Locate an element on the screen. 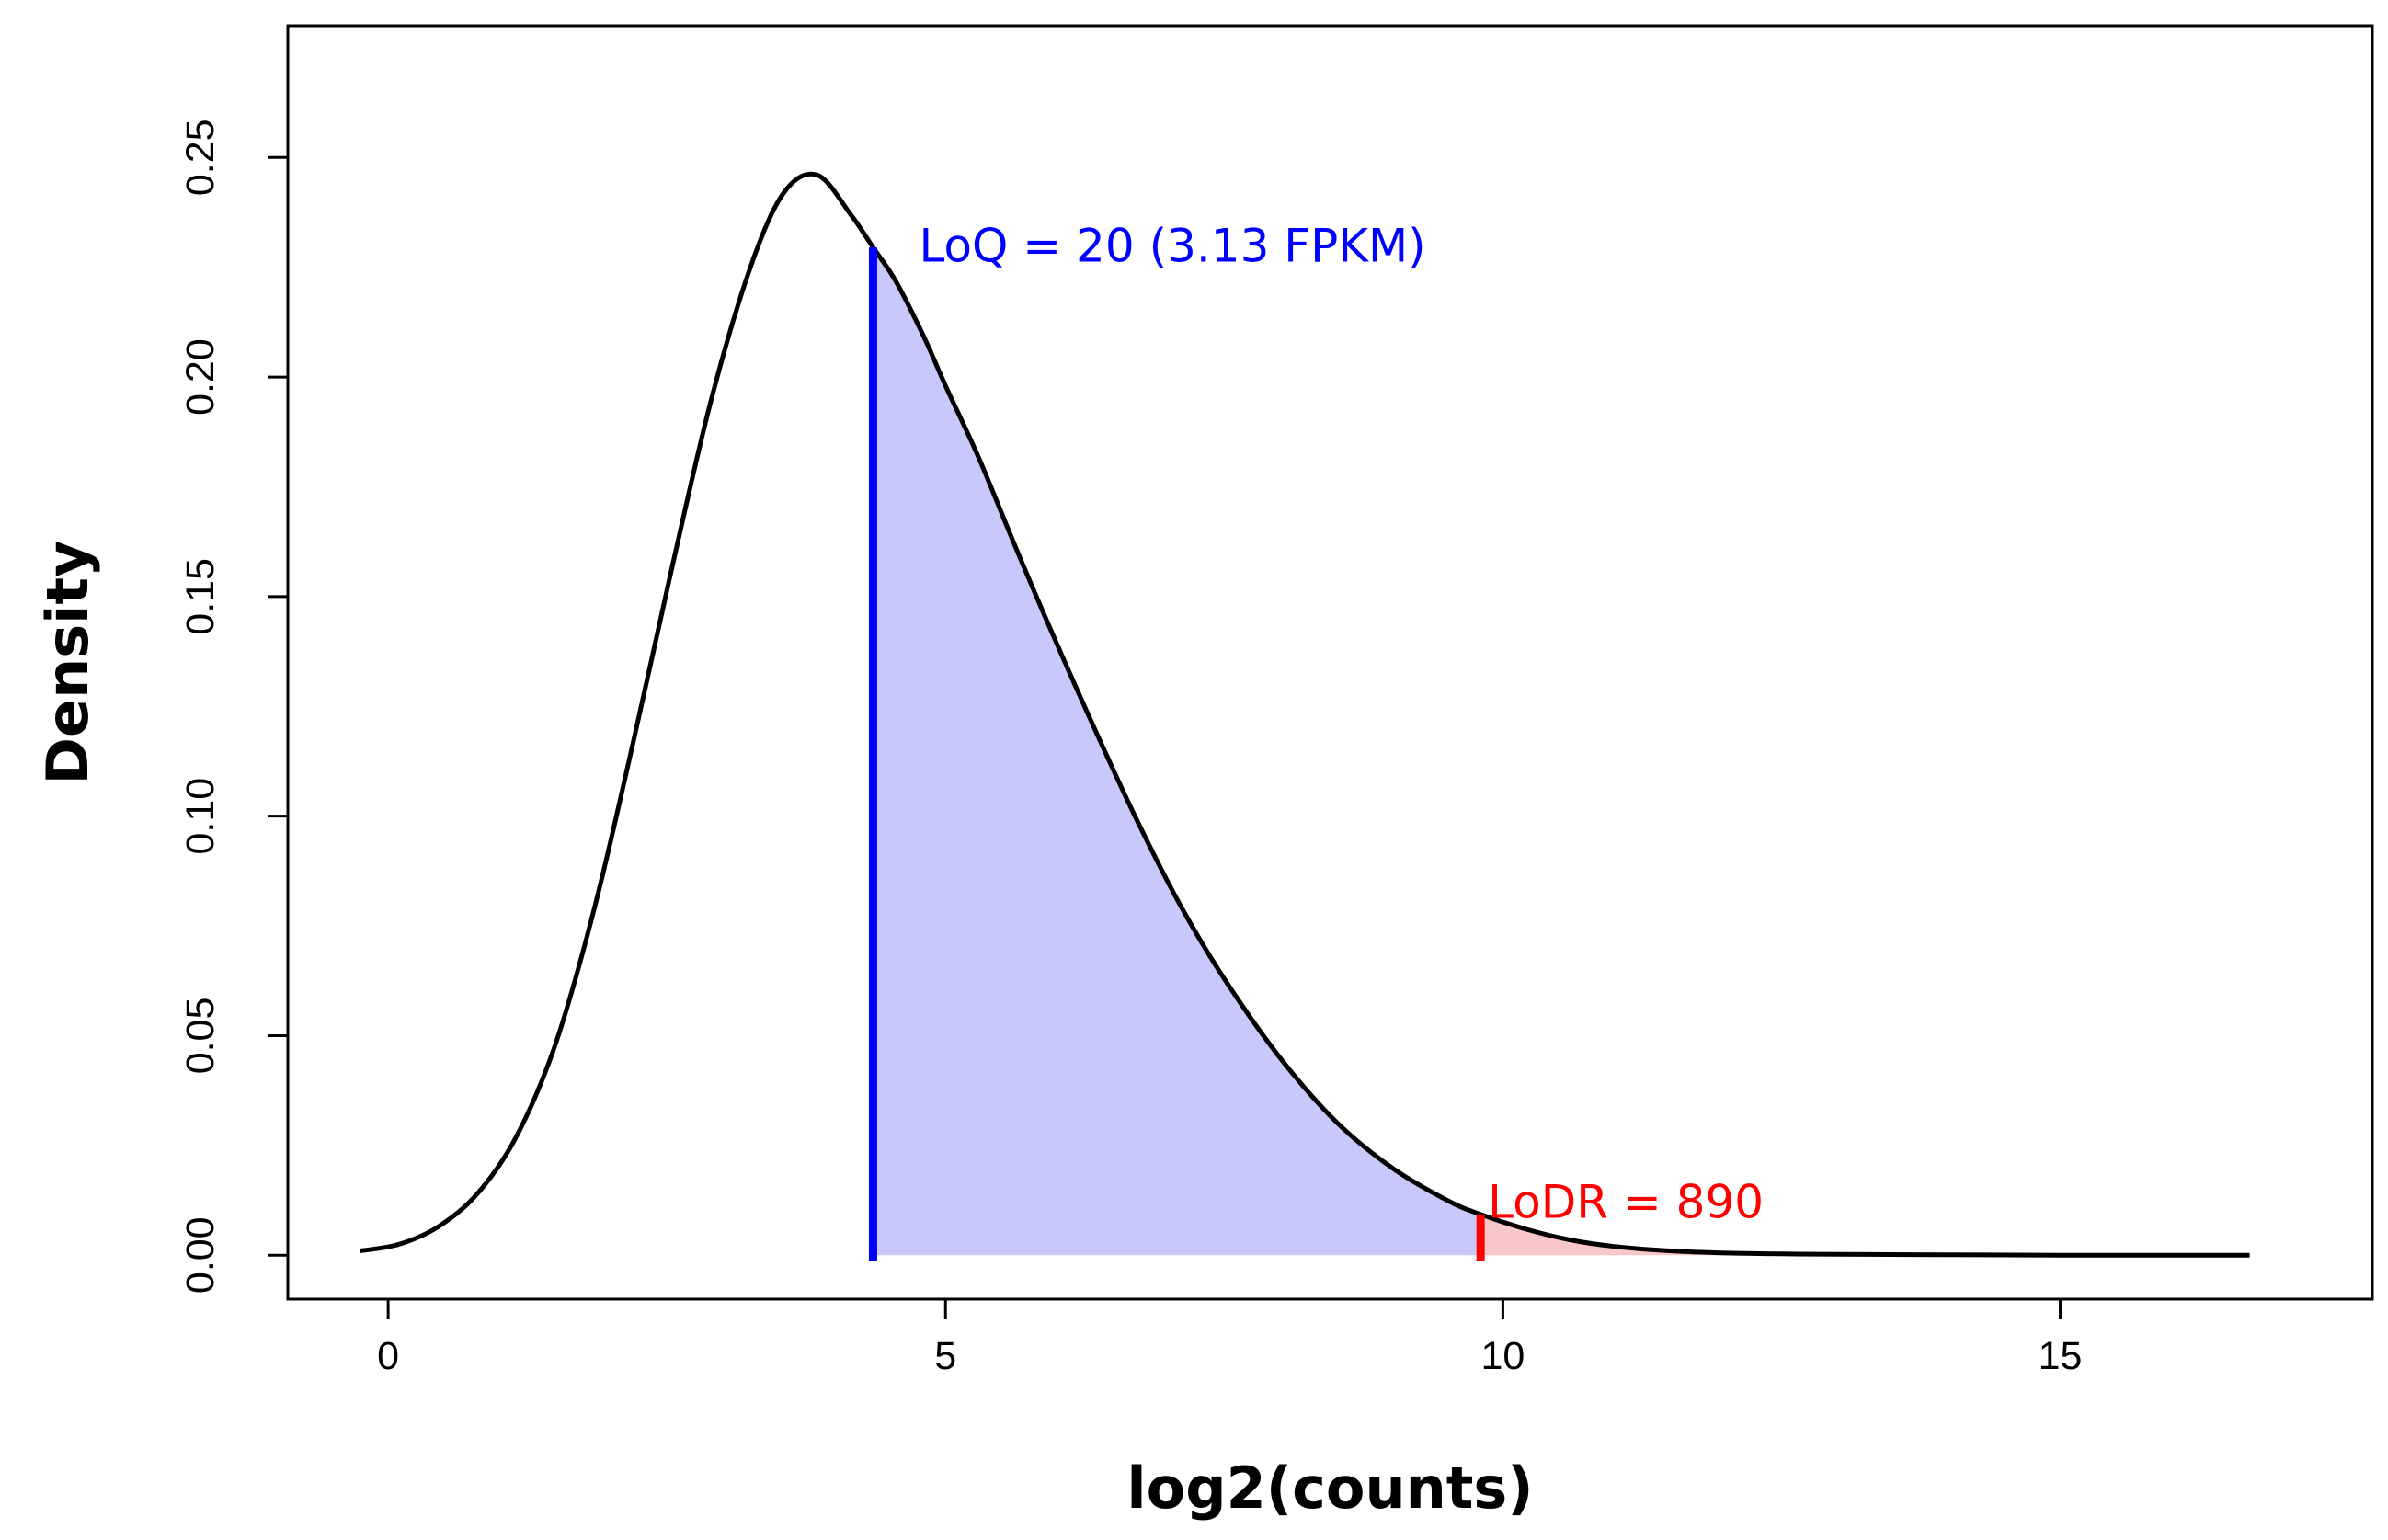 This screenshot has height=1540, width=2388. y-tick-label: 0.25 is located at coordinates (200, 157).